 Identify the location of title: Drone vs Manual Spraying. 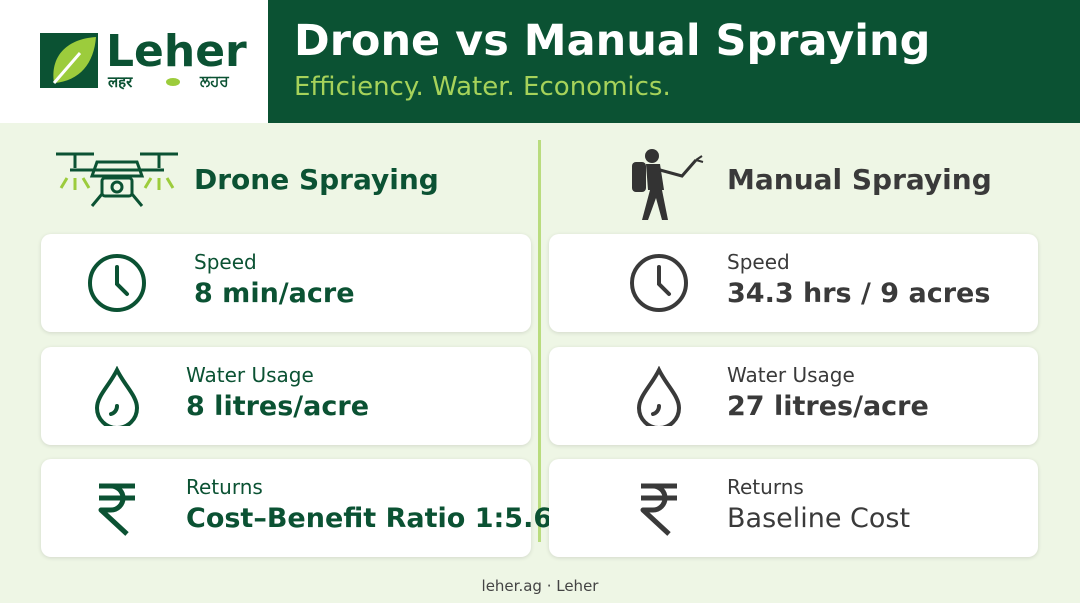
(612, 41).